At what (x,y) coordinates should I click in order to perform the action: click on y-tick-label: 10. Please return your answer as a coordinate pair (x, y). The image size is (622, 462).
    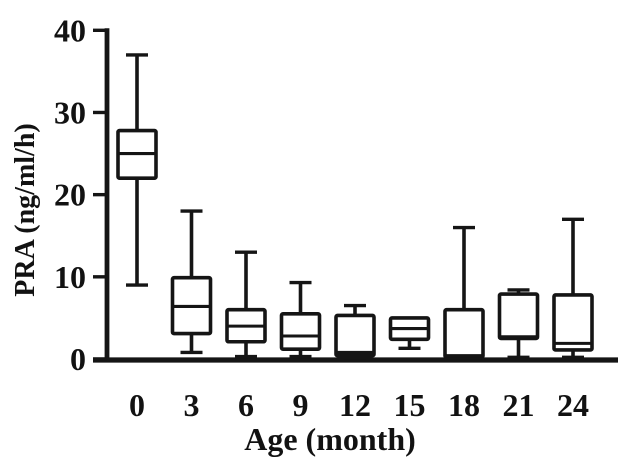
    Looking at the image, I should click on (70, 277).